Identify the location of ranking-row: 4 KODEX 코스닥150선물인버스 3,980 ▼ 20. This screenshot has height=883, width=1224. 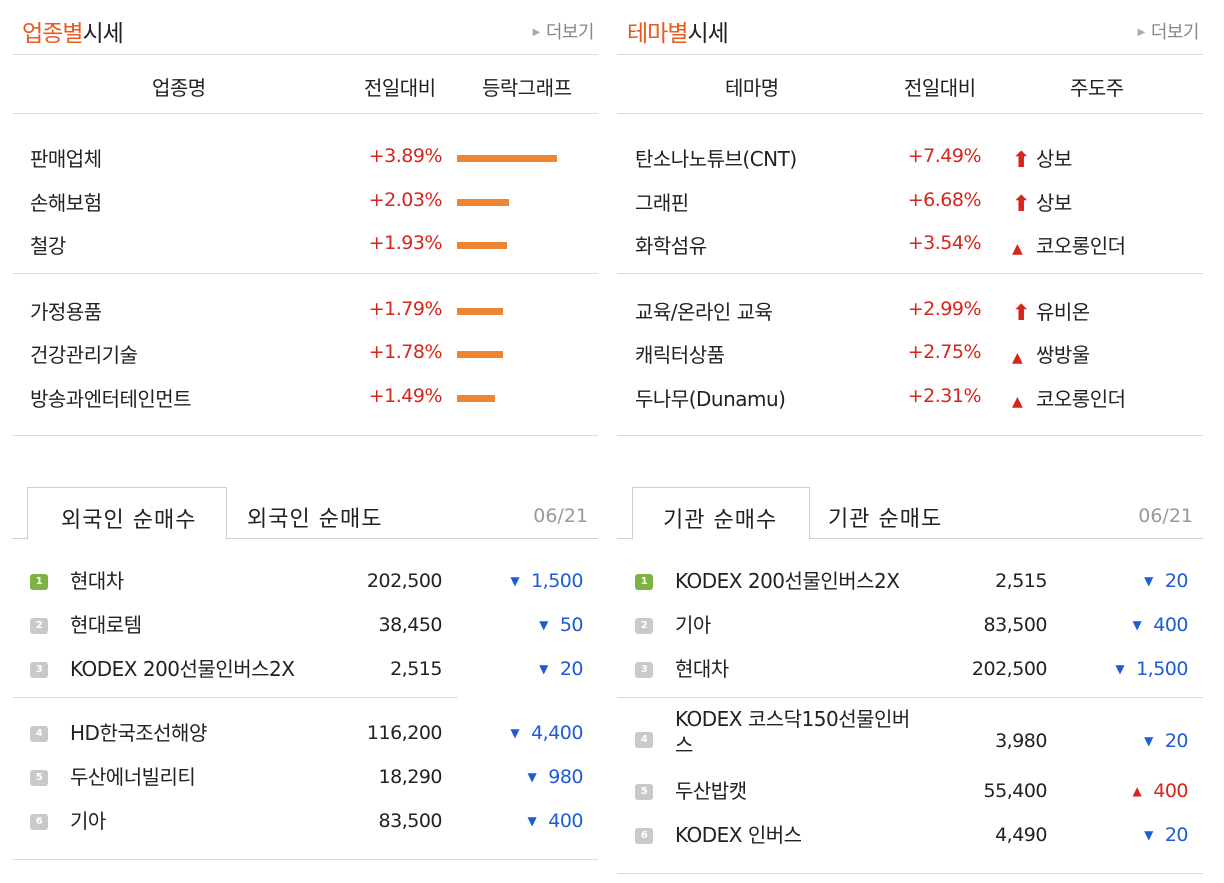
(910, 732).